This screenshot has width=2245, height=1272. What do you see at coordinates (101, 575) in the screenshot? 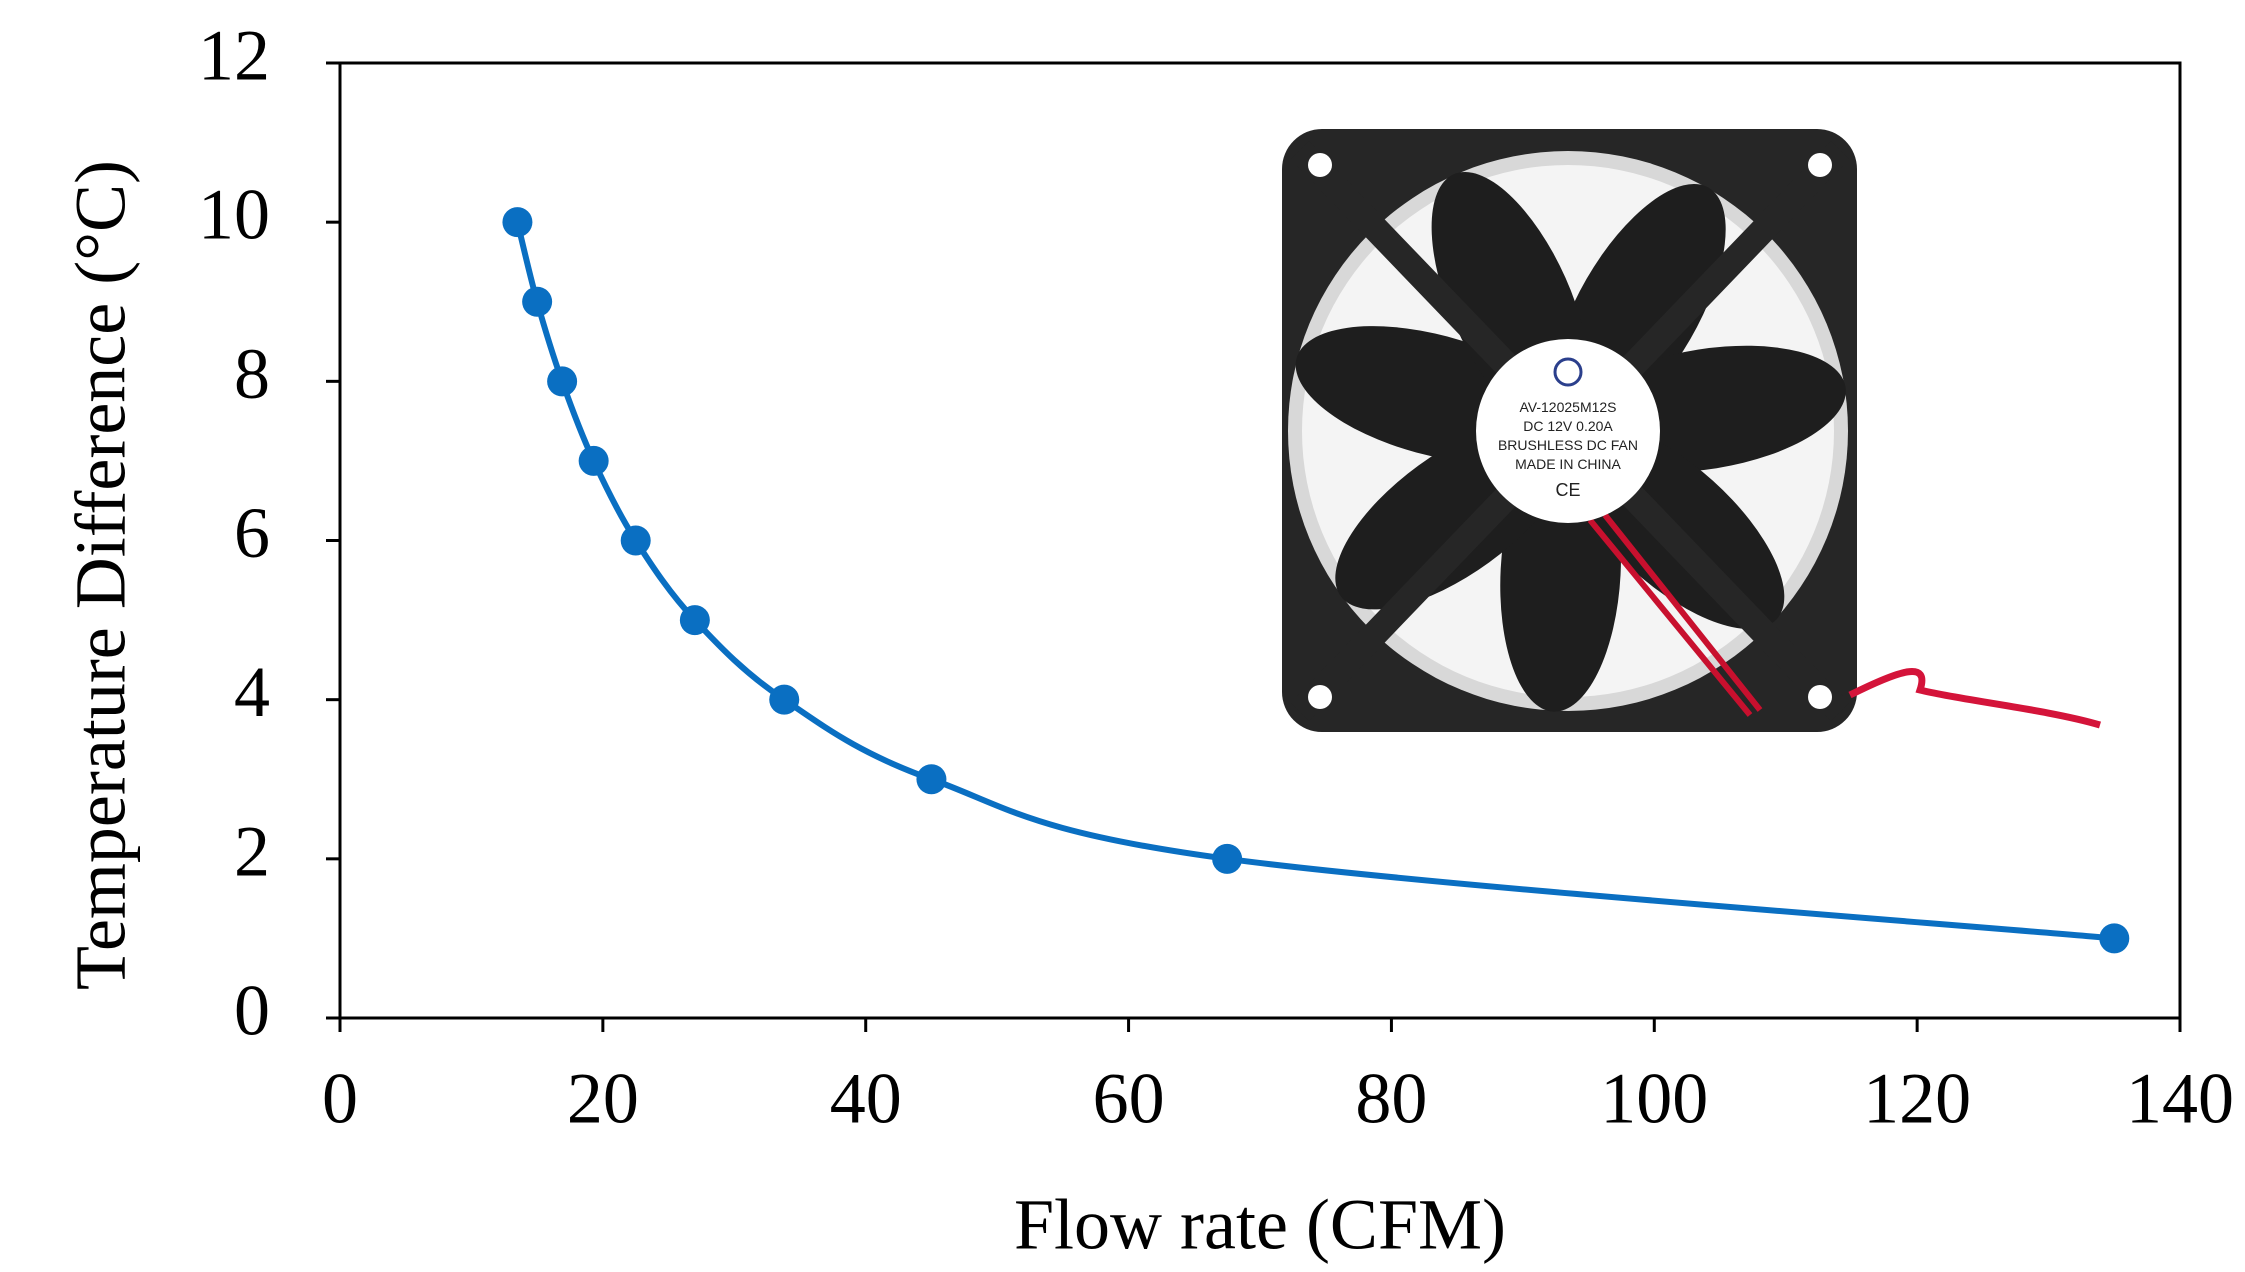
I see `y-axis-label: Temperature Difference (°C)` at bounding box center [101, 575].